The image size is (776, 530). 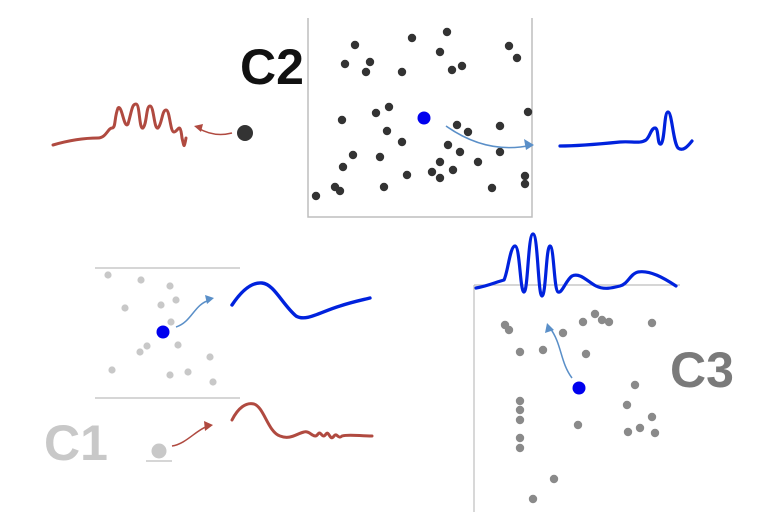 I want to click on c3-trajectory-wave, so click(x=576, y=265).